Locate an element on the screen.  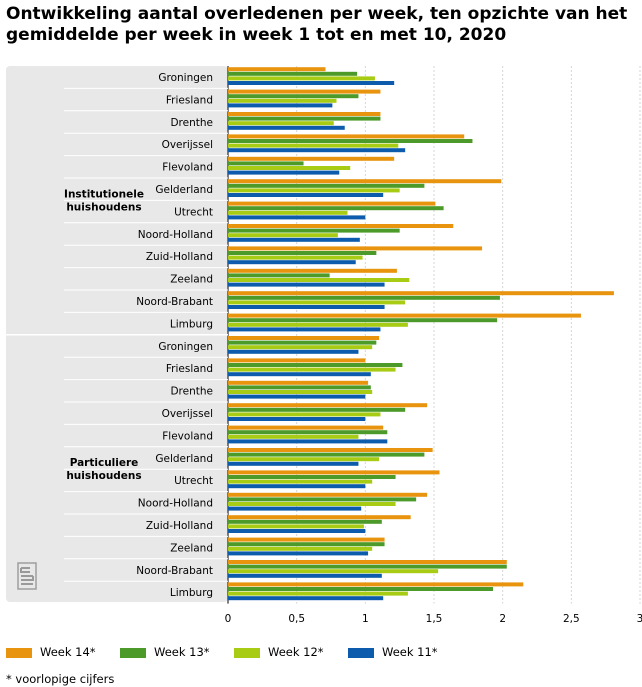
category-label: Noord-Holland is located at coordinates (175, 235).